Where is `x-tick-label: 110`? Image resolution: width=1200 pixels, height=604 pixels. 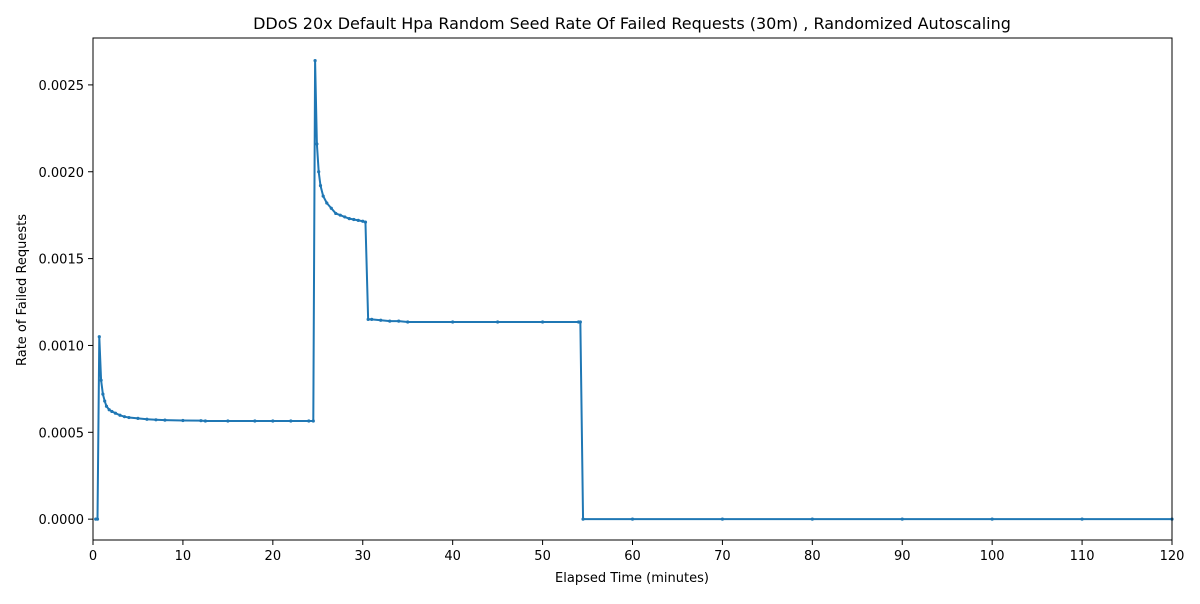
x-tick-label: 110 is located at coordinates (1082, 556).